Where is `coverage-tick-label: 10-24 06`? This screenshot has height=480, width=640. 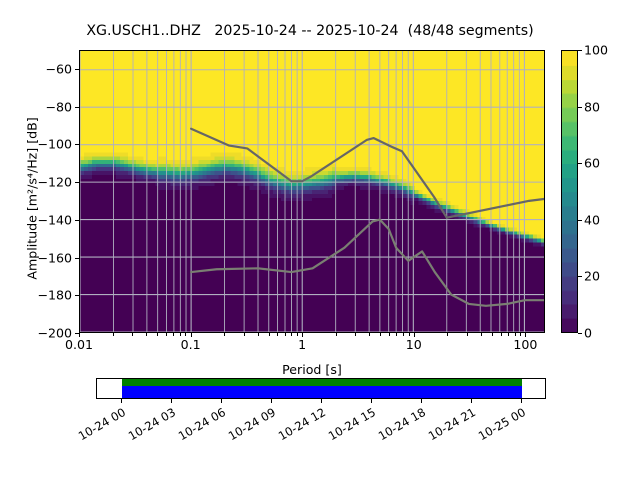
coverage-tick-label: 10-24 06 is located at coordinates (201, 424).